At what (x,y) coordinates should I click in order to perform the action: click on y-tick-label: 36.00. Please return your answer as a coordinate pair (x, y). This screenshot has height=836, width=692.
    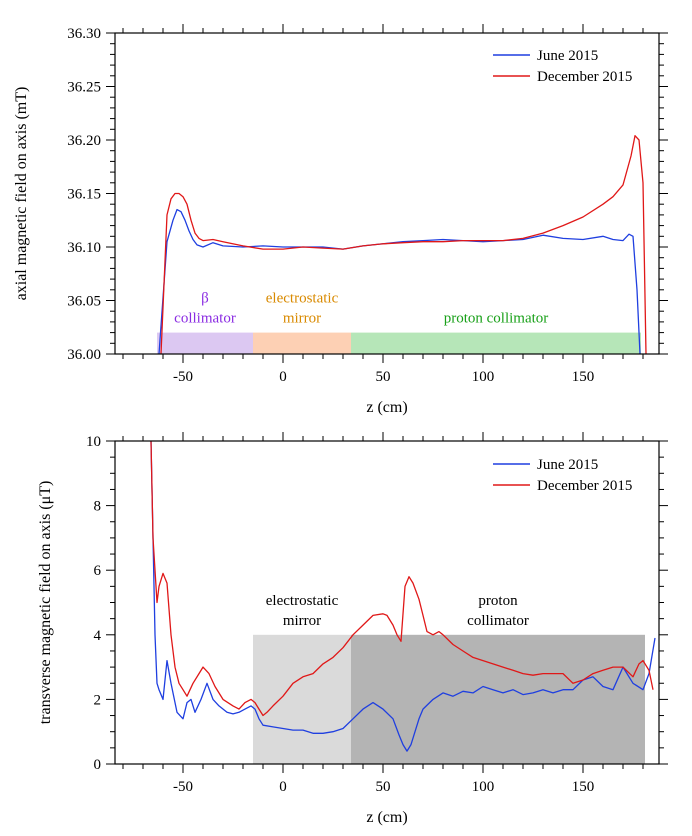
    Looking at the image, I should click on (84, 355).